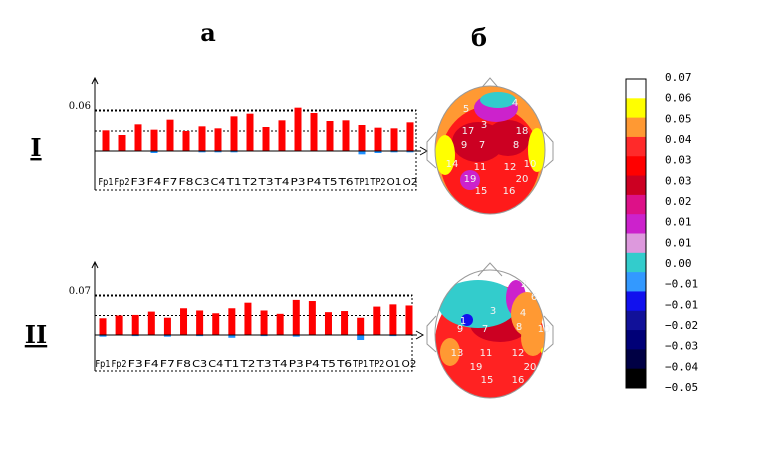  Describe the element at coordinates (519, 327) in the screenshot. I see `electrode-label: 8` at that location.